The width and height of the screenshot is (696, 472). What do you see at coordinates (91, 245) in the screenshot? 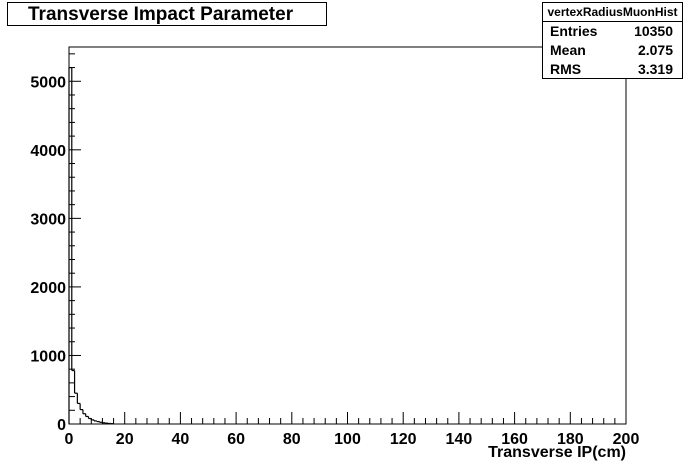
I see `histogram-bars` at bounding box center [91, 245].